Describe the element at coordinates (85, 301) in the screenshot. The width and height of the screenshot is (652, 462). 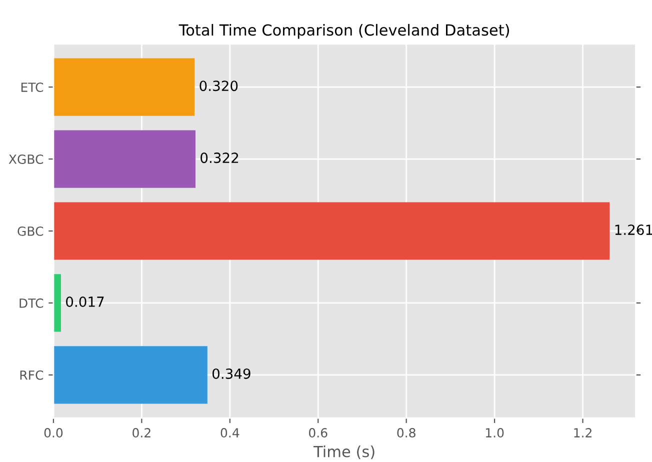
I see `data-label: 0.017` at that location.